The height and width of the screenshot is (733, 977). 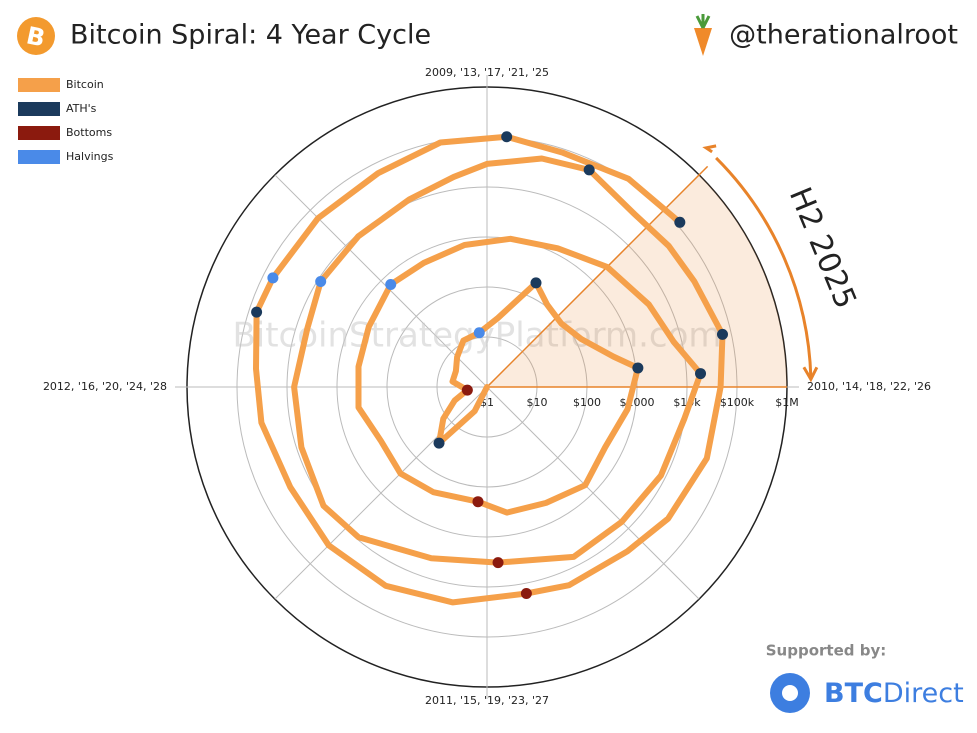 I want to click on highlight-wedge, so click(x=637, y=280).